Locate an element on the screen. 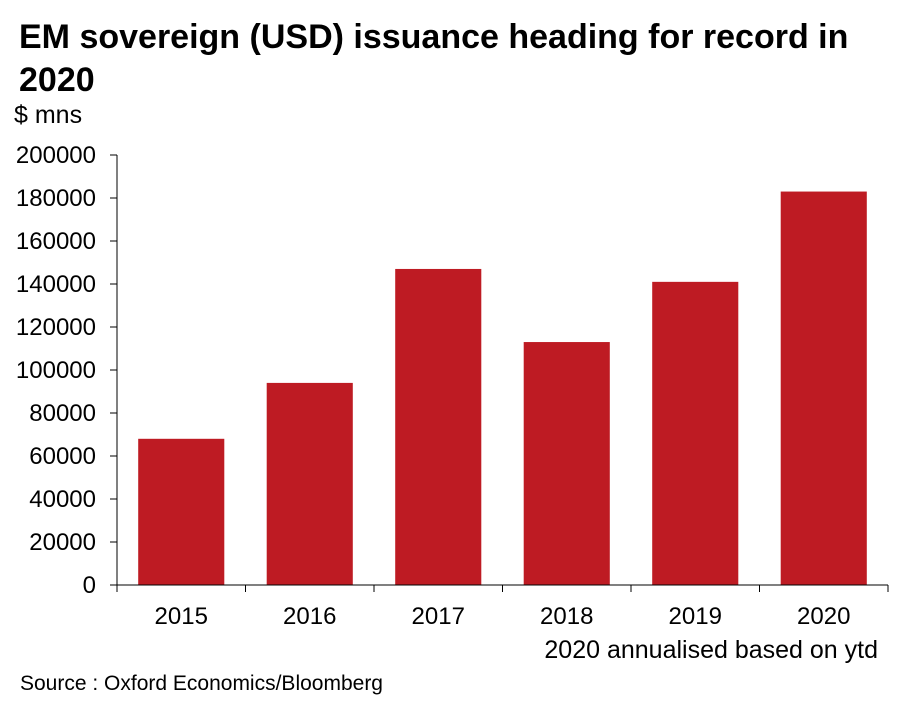 This screenshot has width=898, height=718. y-tick-label: 140000 is located at coordinates (56, 284).